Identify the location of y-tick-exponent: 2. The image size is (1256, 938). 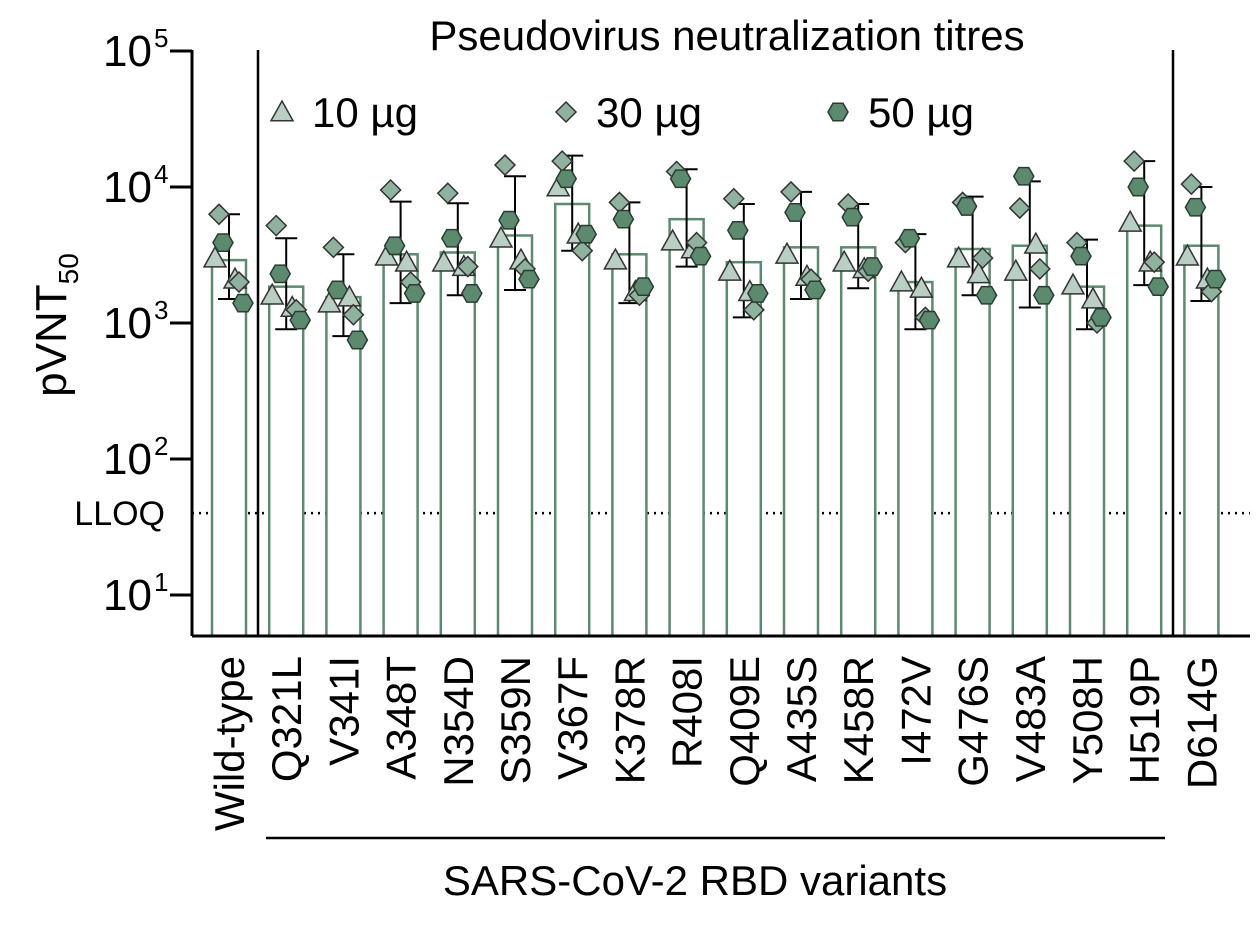
(161, 446).